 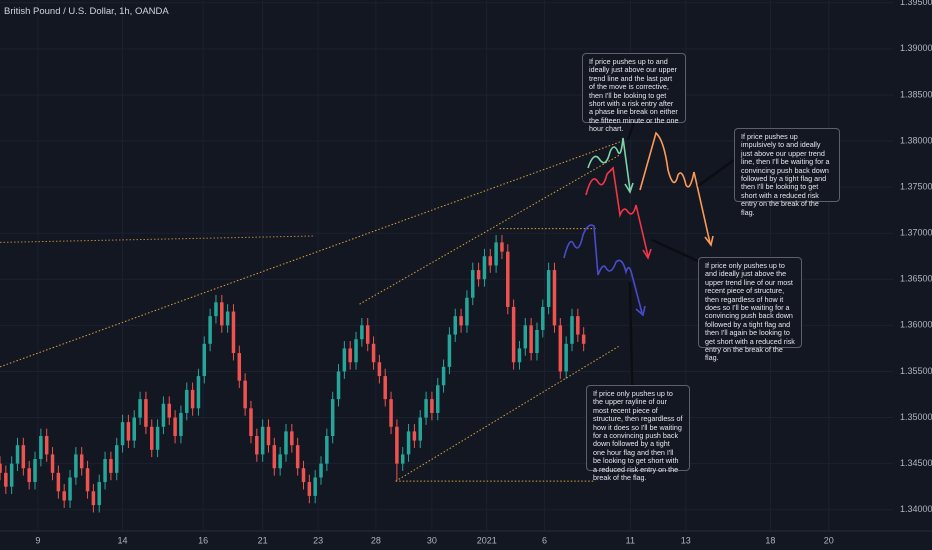 What do you see at coordinates (916, 48) in the screenshot?
I see `y-tick-label: 1.39000` at bounding box center [916, 48].